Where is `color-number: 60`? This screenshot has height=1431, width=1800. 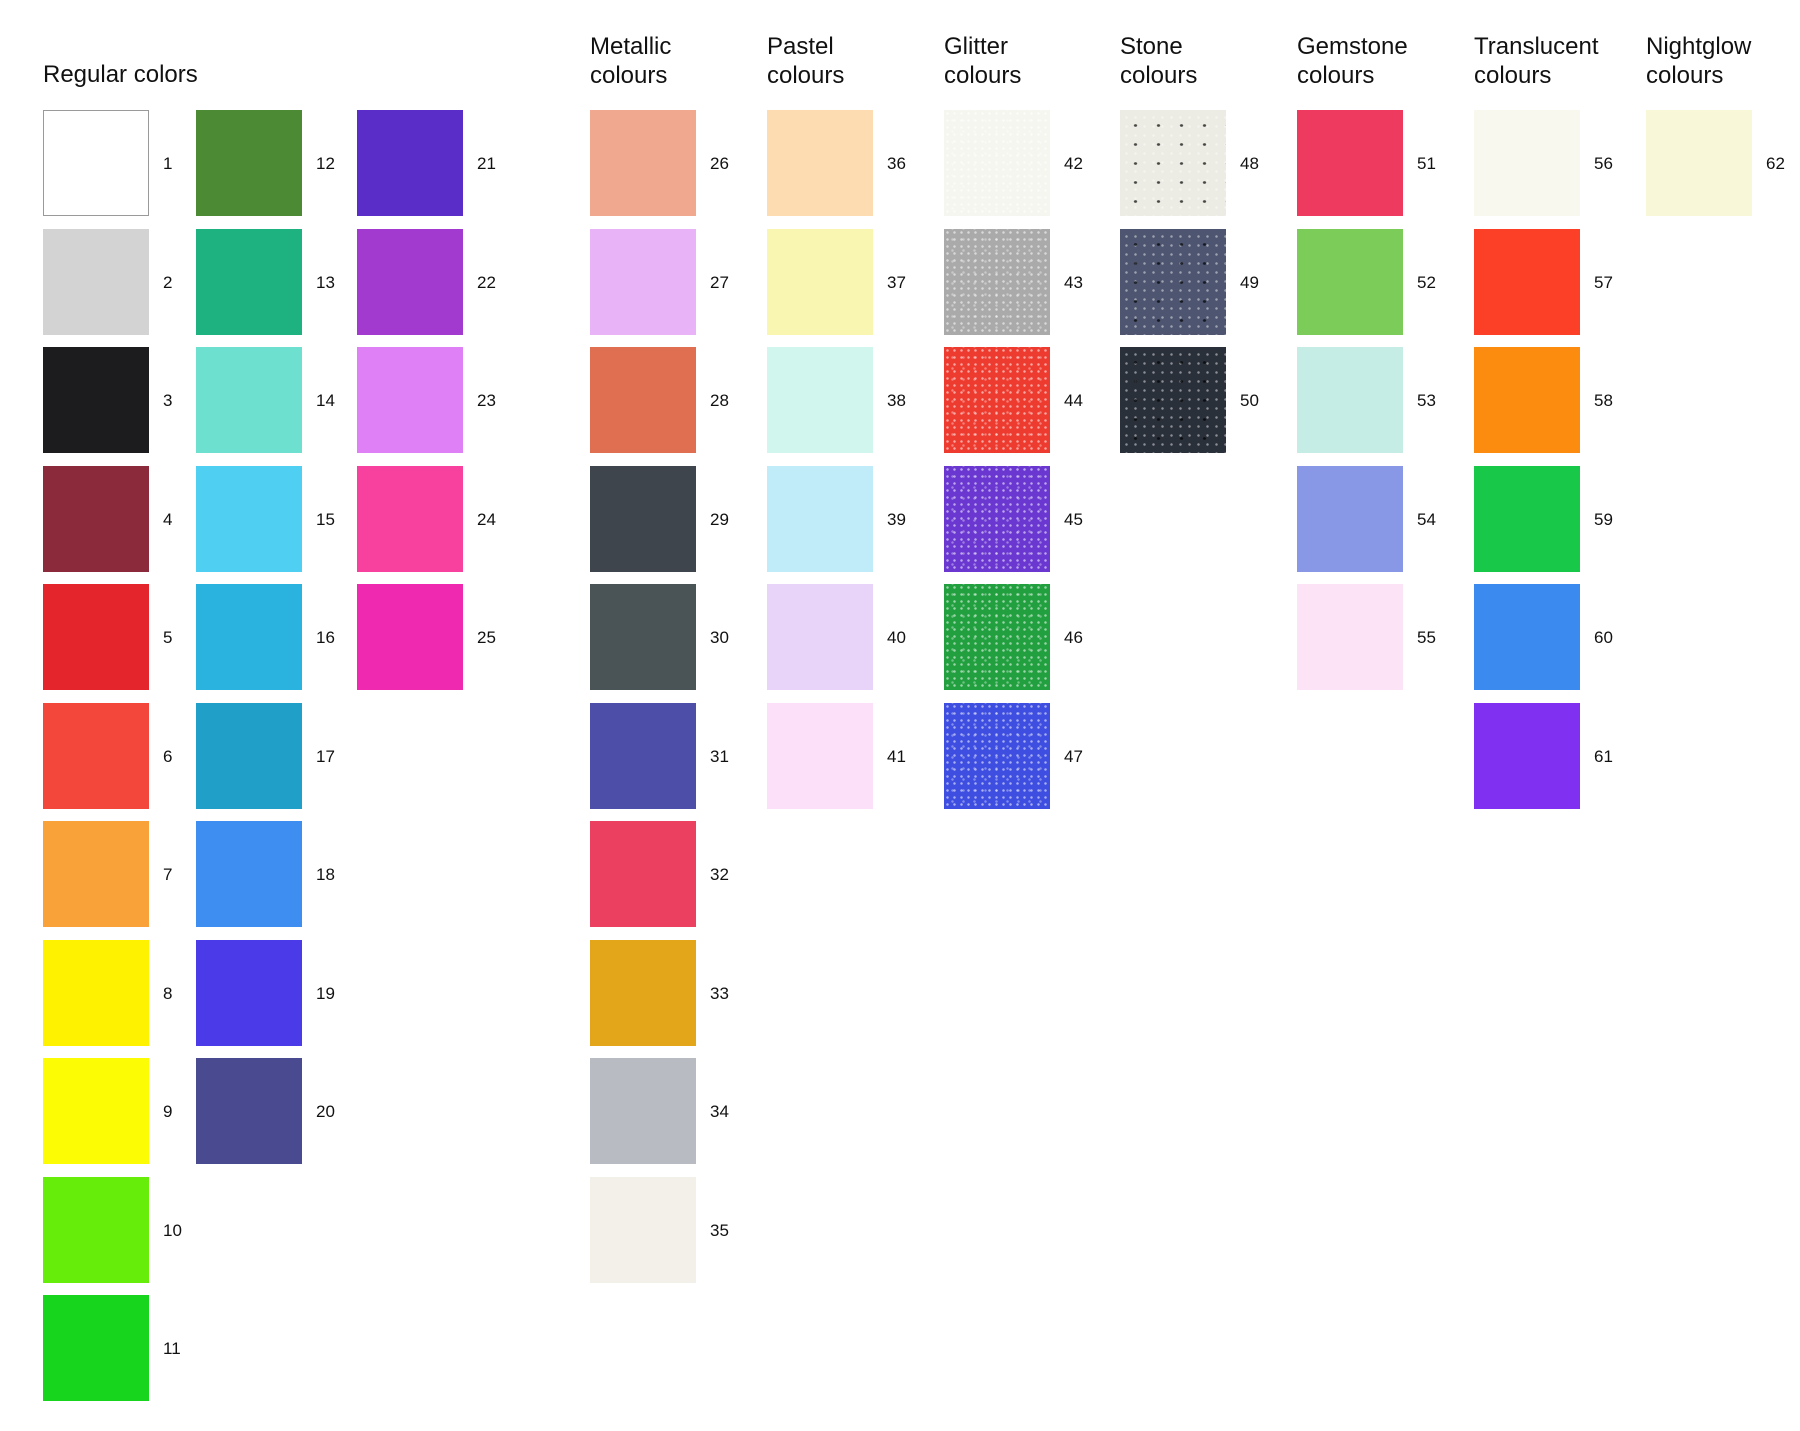 color-number: 60 is located at coordinates (1603, 637).